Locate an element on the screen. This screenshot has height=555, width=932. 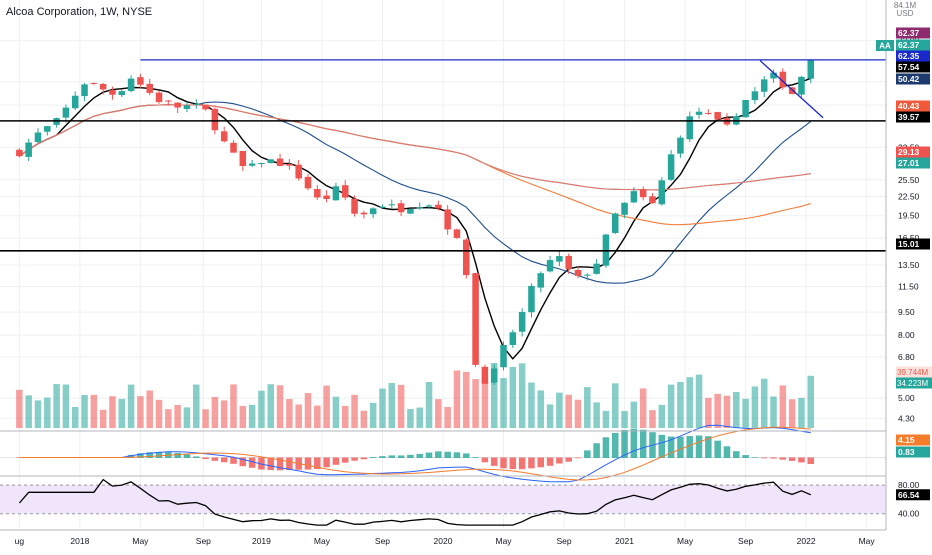
price-tick-label: 19.50 is located at coordinates (909, 216).